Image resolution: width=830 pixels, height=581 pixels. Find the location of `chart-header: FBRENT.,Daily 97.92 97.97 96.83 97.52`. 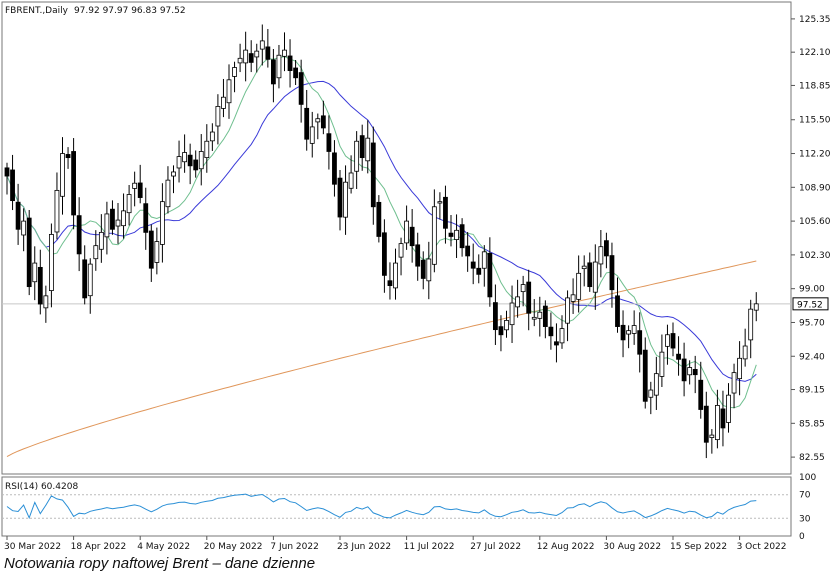

chart-header: FBRENT.,Daily 97.92 97.97 96.83 97.52 is located at coordinates (95, 11).